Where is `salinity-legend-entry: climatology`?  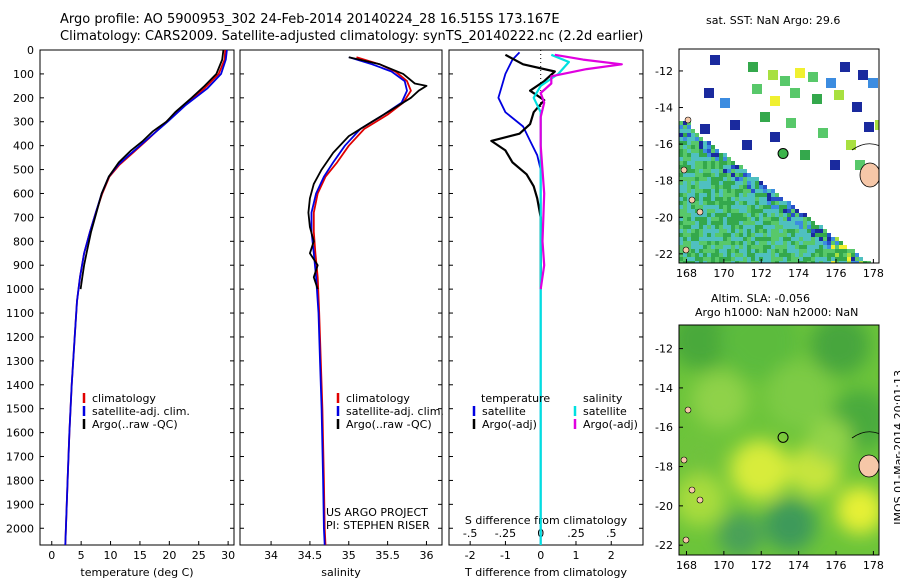
salinity-legend-entry: climatology is located at coordinates (378, 398).